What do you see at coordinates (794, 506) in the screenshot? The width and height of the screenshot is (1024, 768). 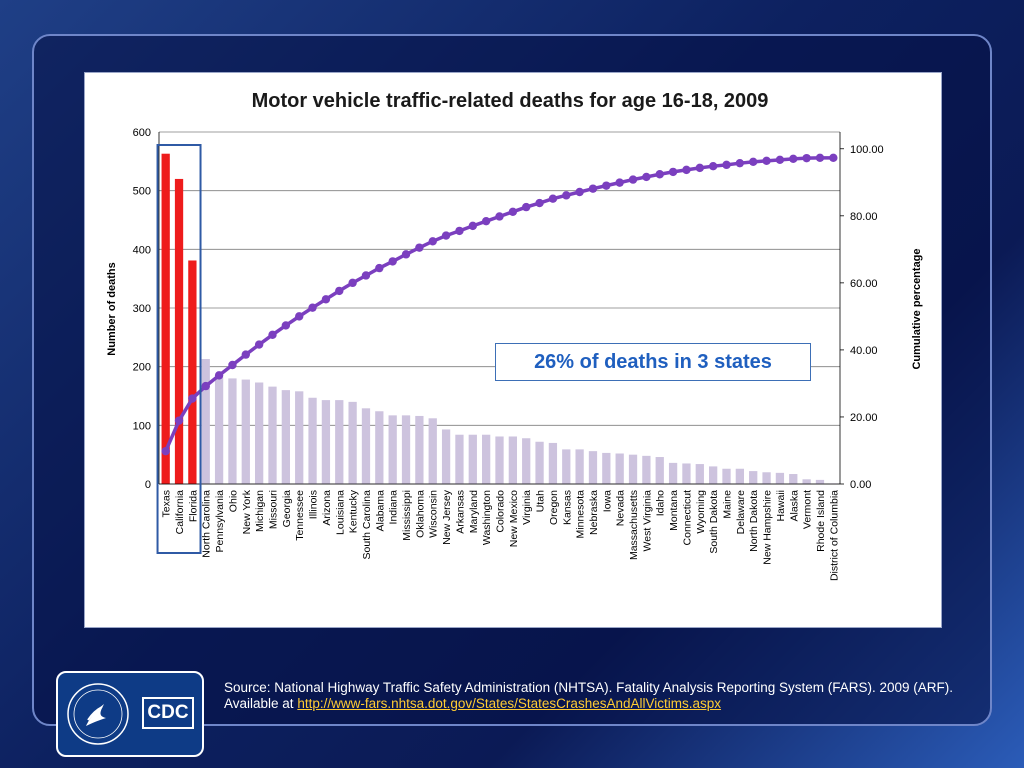 I see `x-tick-label: Alaska` at bounding box center [794, 506].